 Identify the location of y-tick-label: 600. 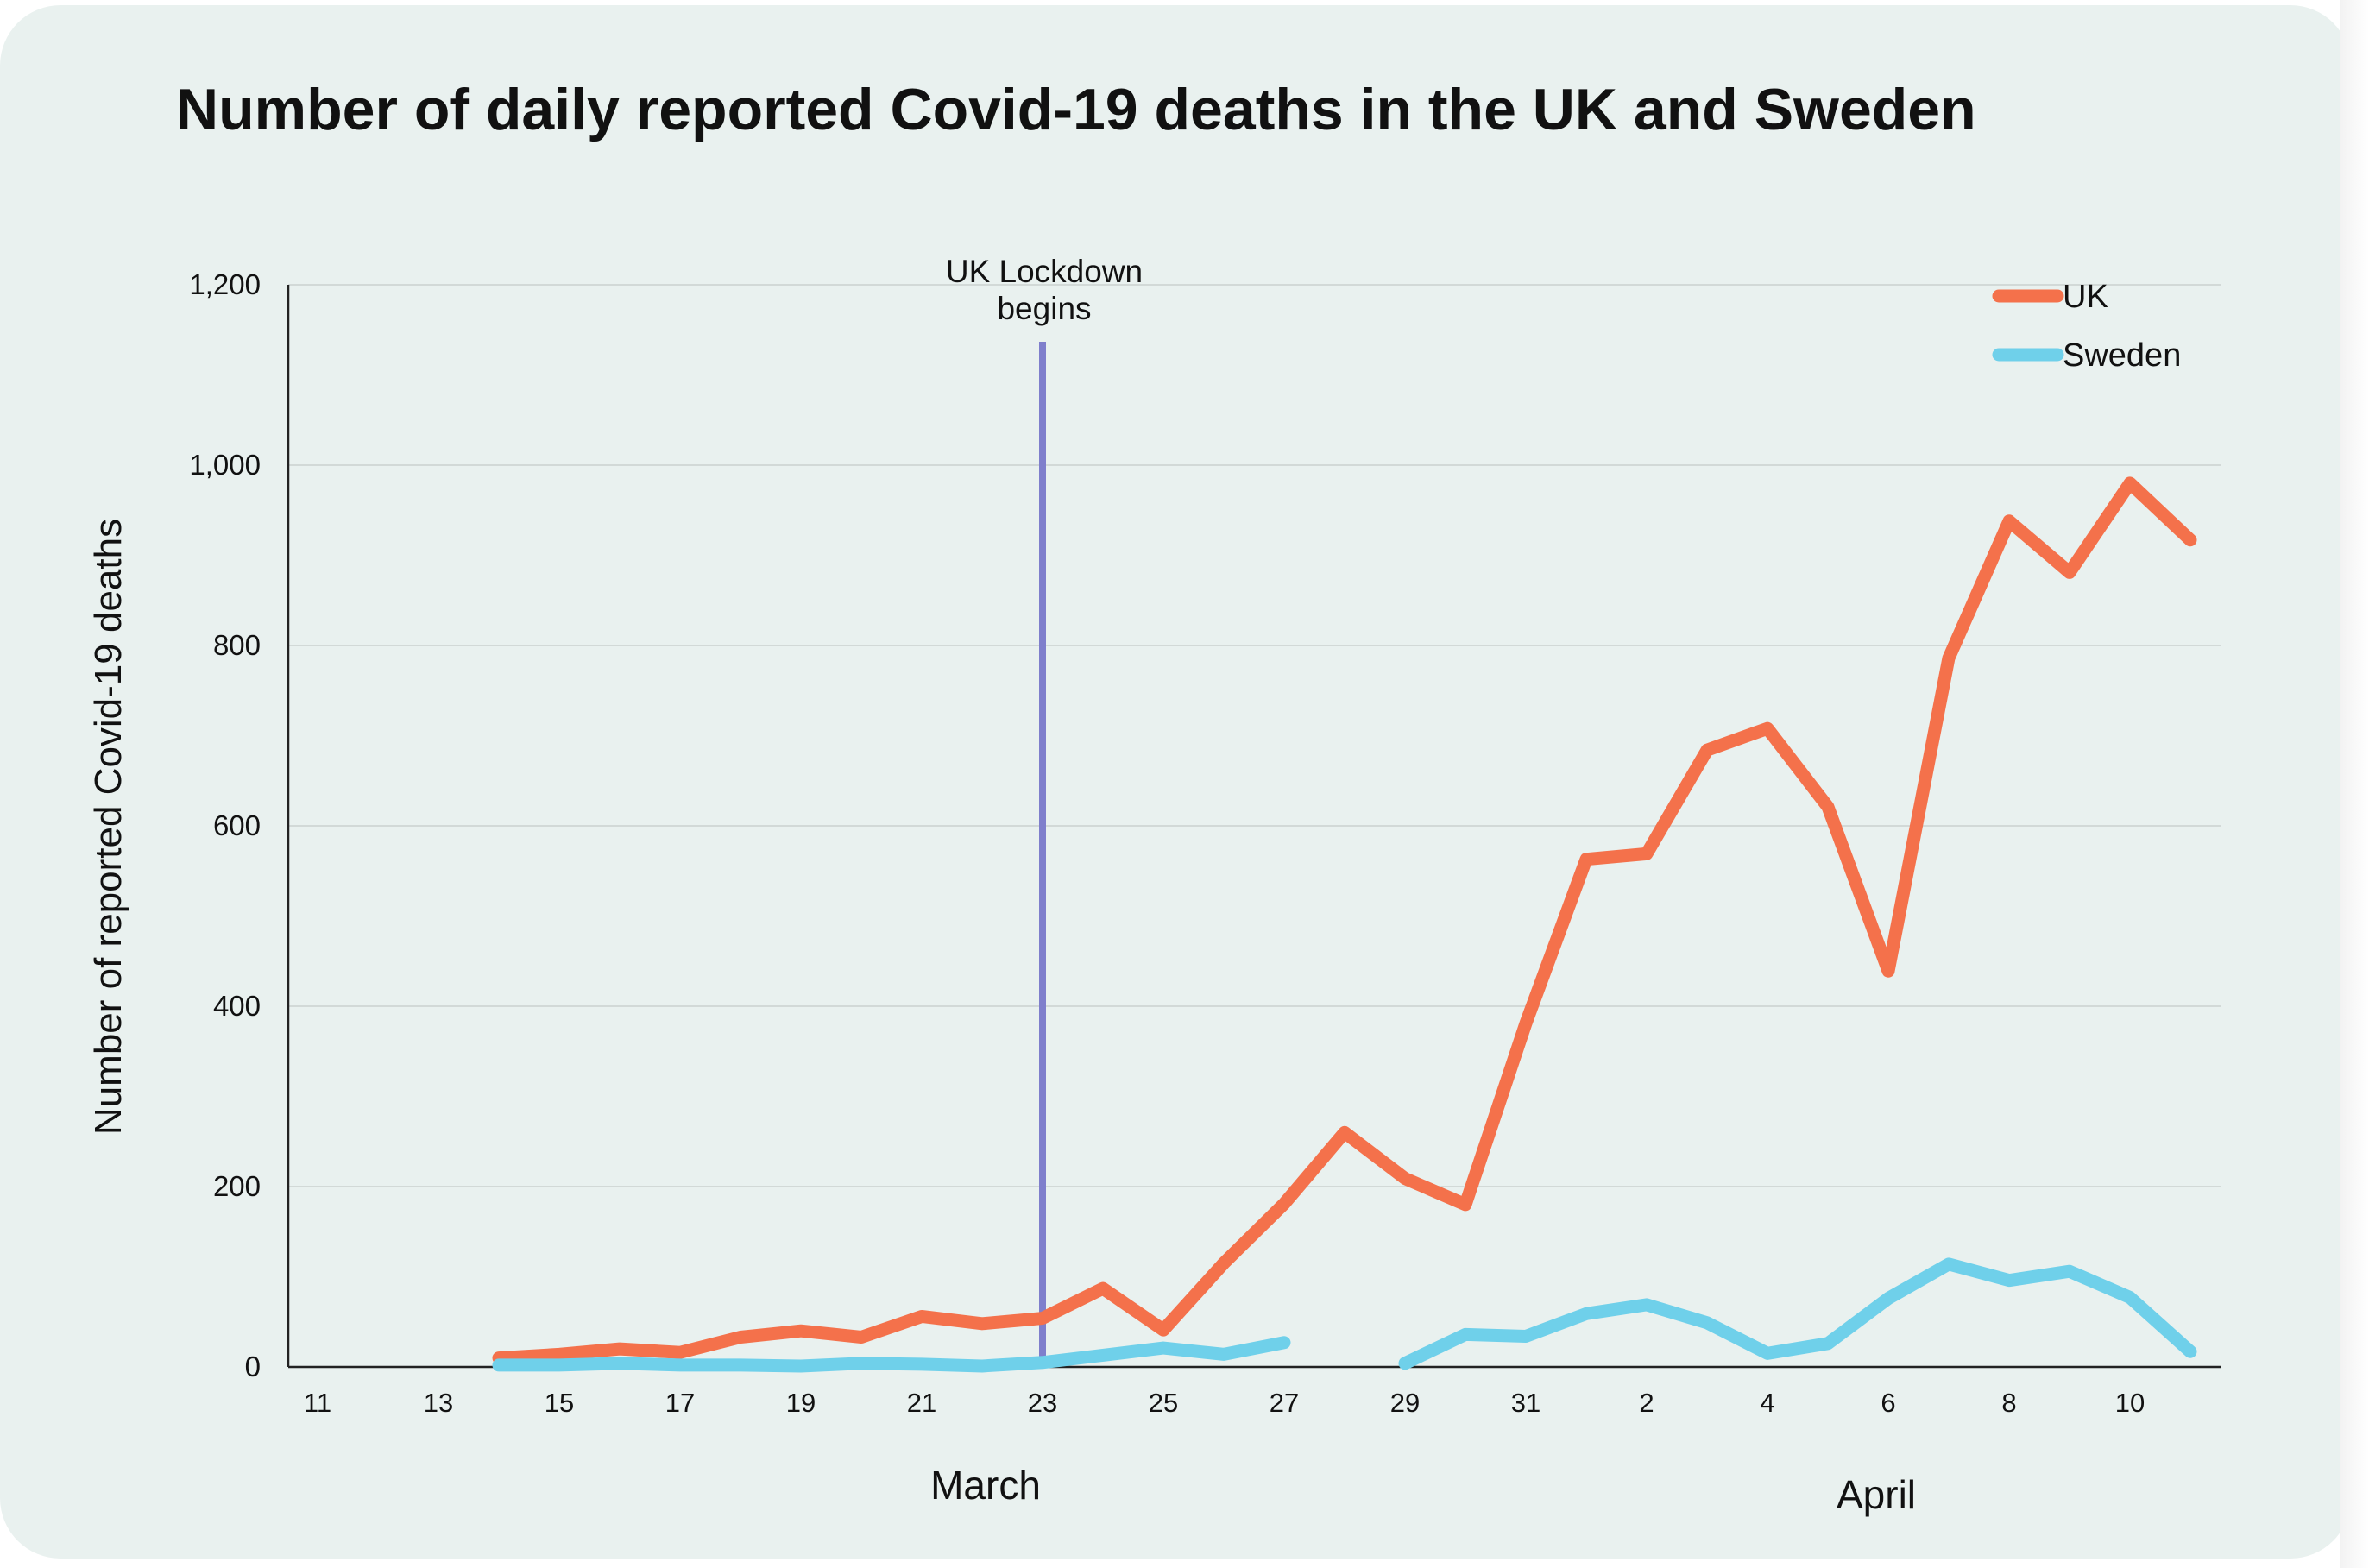
(237, 825).